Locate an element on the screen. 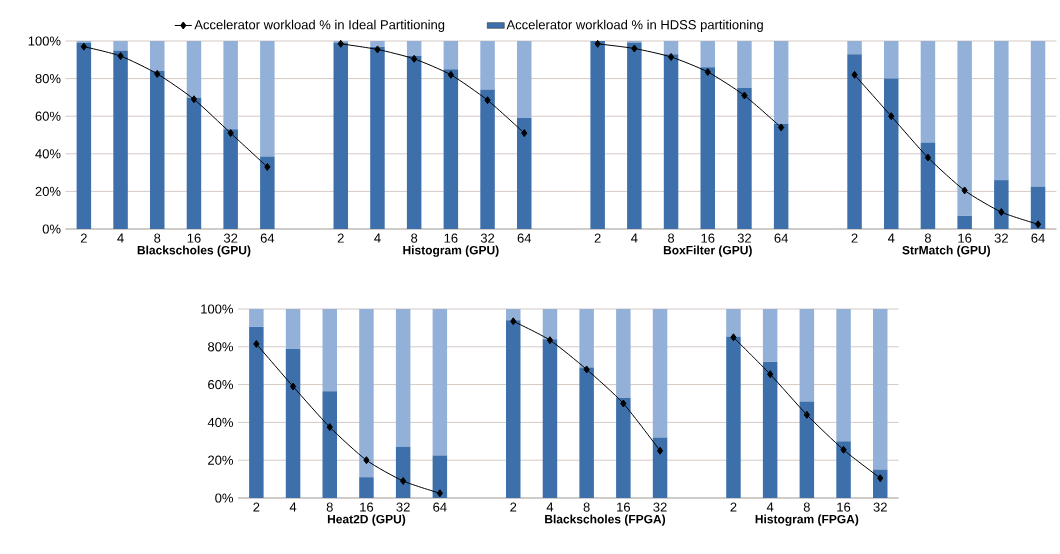 Image resolution: width=1060 pixels, height=554 pixels. x-tick-label: 2 is located at coordinates (340, 238).